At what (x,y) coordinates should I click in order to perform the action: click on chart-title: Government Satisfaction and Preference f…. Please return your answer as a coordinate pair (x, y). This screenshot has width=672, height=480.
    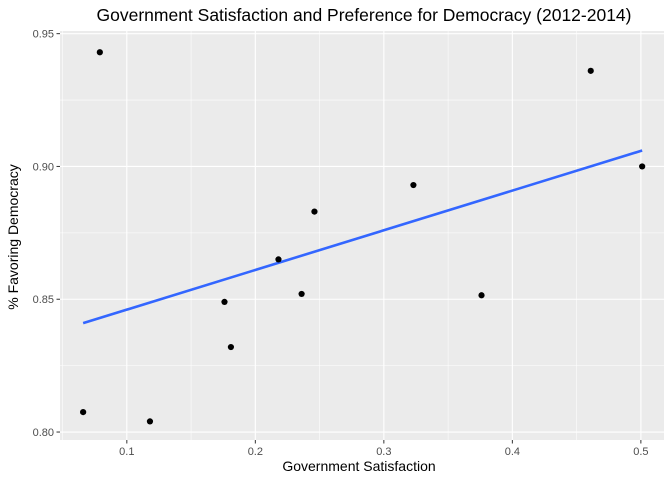
    Looking at the image, I should click on (364, 15).